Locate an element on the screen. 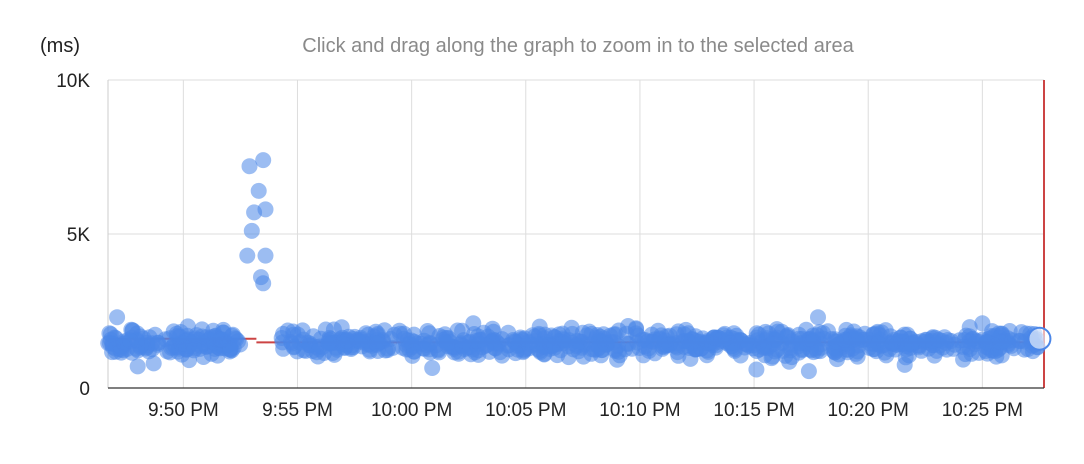  x-tick-label: 9:50 PM is located at coordinates (183, 410).